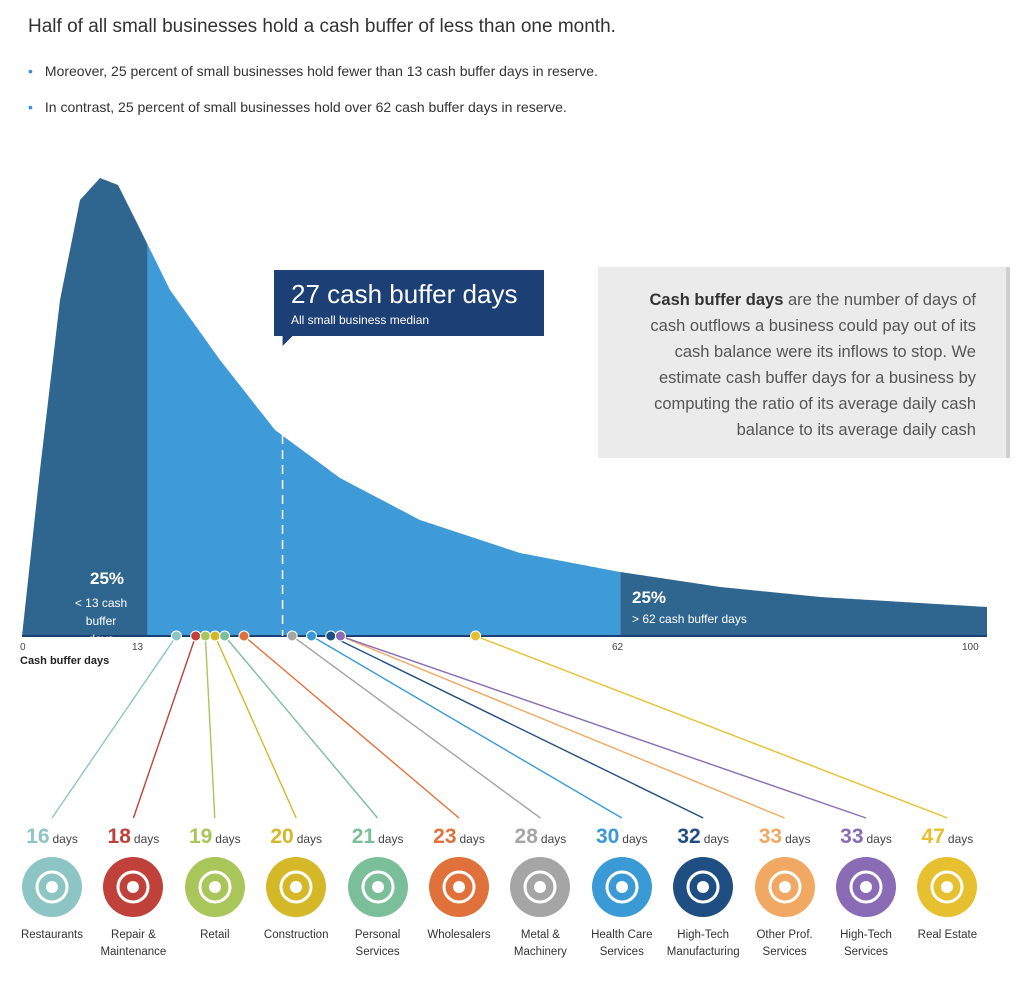  I want to click on industry-card: 33 days High-Tech Services, so click(866, 893).